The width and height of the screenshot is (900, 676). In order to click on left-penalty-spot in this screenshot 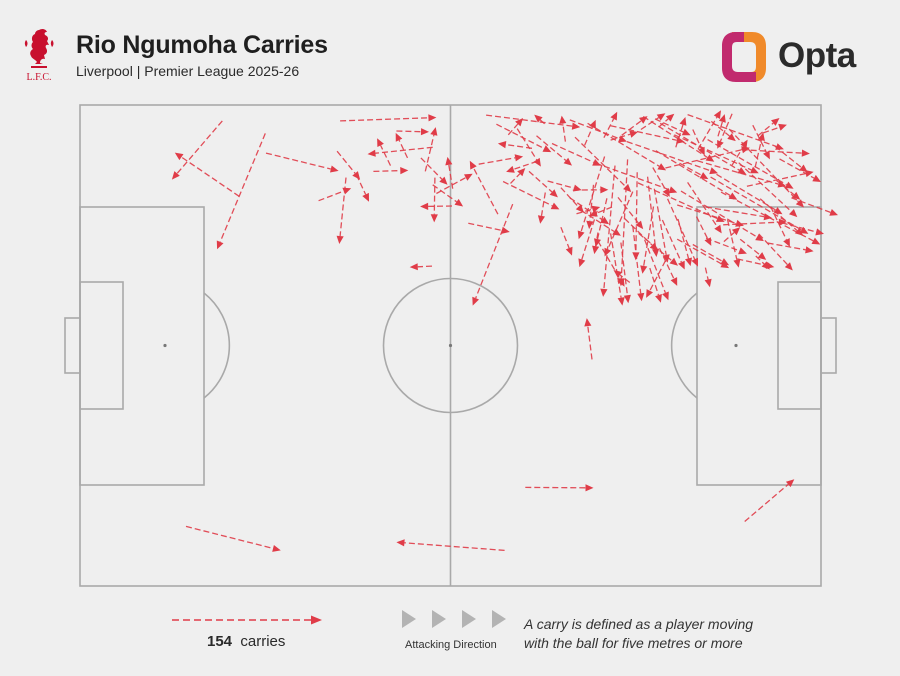, I will do `click(165, 345)`.